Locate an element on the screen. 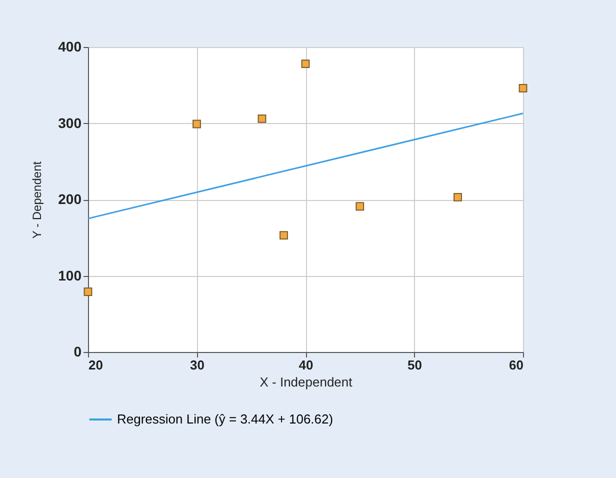 The image size is (616, 478). y-tick-label: 300 is located at coordinates (70, 122).